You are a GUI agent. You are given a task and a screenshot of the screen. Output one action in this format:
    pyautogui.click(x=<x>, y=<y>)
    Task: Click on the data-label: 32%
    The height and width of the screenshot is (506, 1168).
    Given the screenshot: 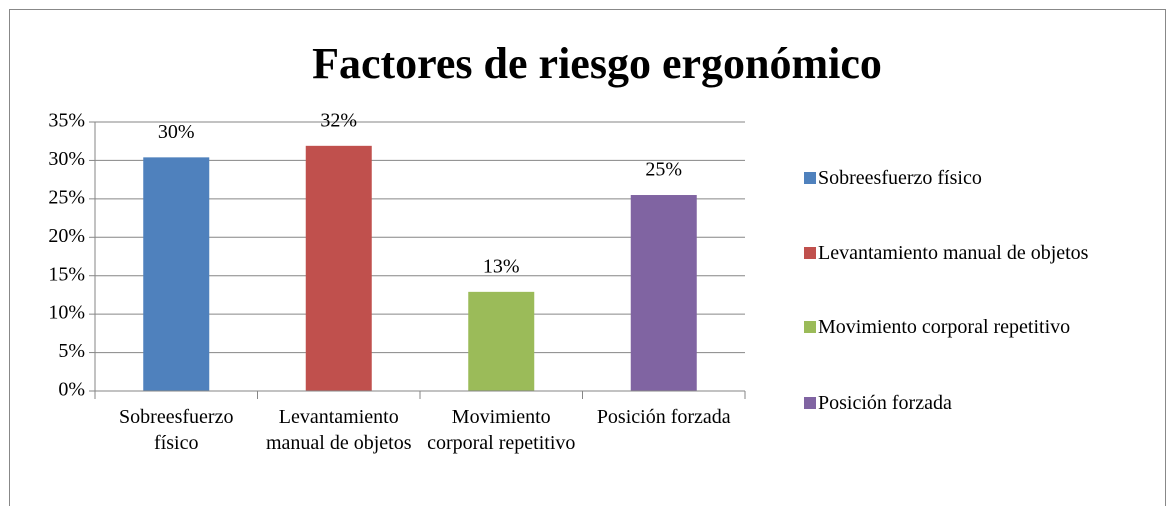 What is the action you would take?
    pyautogui.click(x=338, y=120)
    